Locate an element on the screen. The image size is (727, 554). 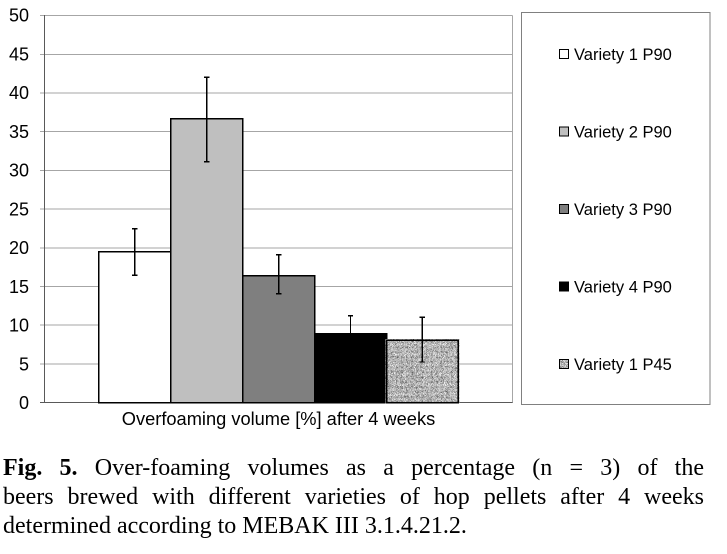
svg-text: Variety 1 P45 is located at coordinates (623, 365).